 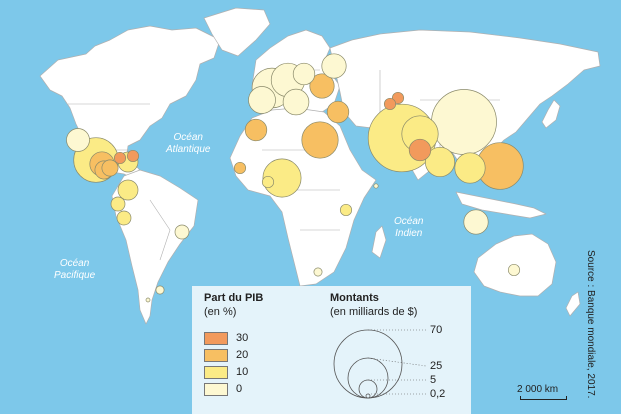 I want to click on ocean-label-indian: Océan Indien, so click(x=409, y=227).